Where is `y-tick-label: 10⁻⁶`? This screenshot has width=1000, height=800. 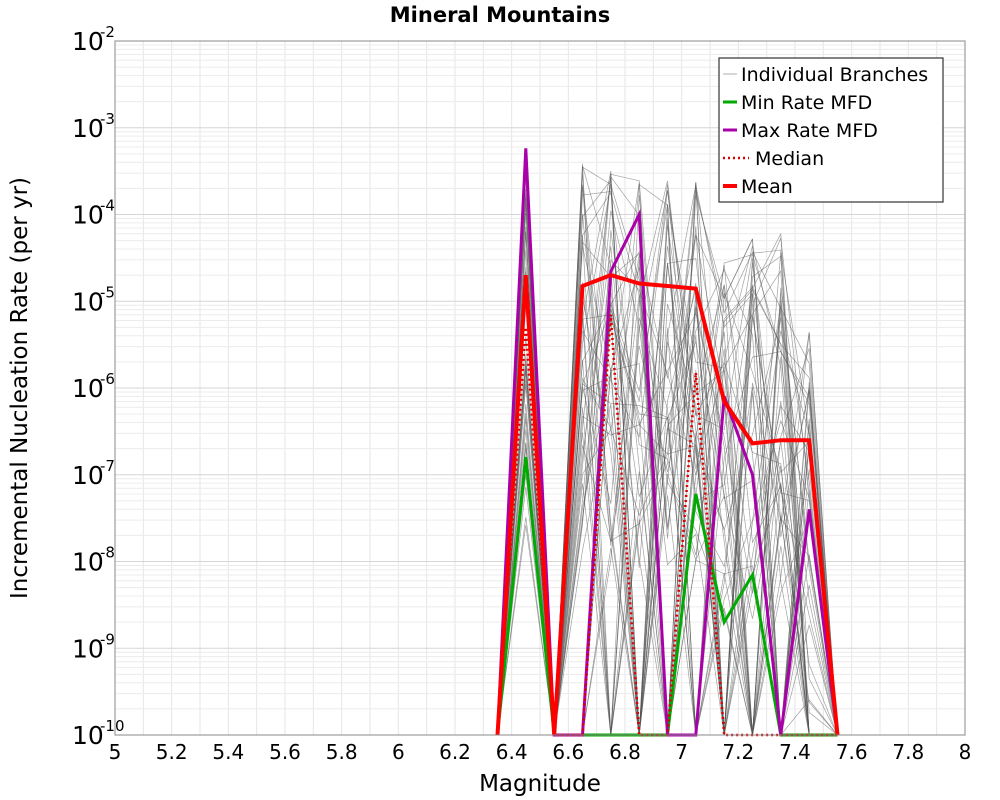
y-tick-label: 10⁻⁶ is located at coordinates (93, 386).